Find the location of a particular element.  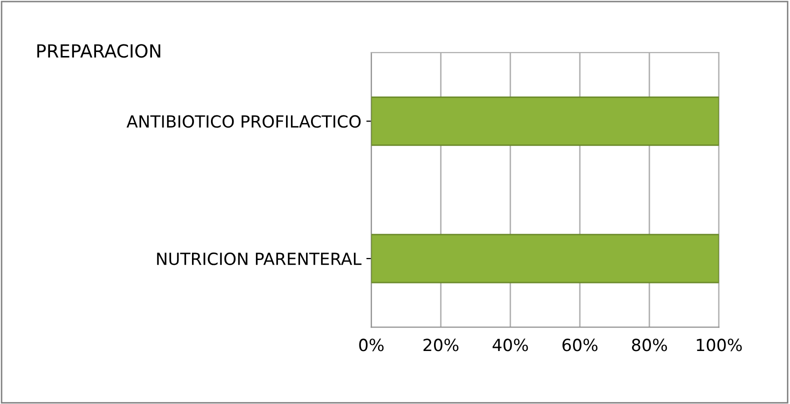

x-tick-label: 100% is located at coordinates (719, 345).